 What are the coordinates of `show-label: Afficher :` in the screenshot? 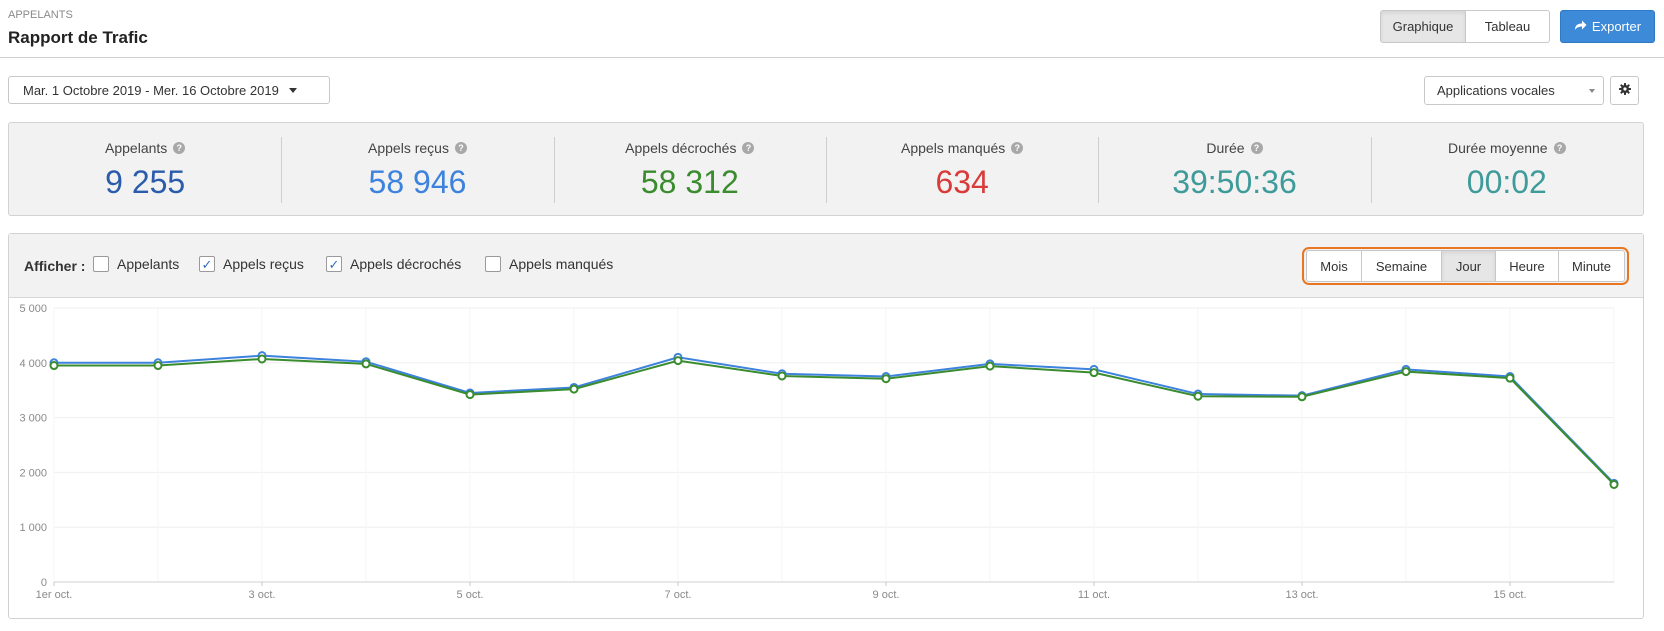 It's located at (55, 266).